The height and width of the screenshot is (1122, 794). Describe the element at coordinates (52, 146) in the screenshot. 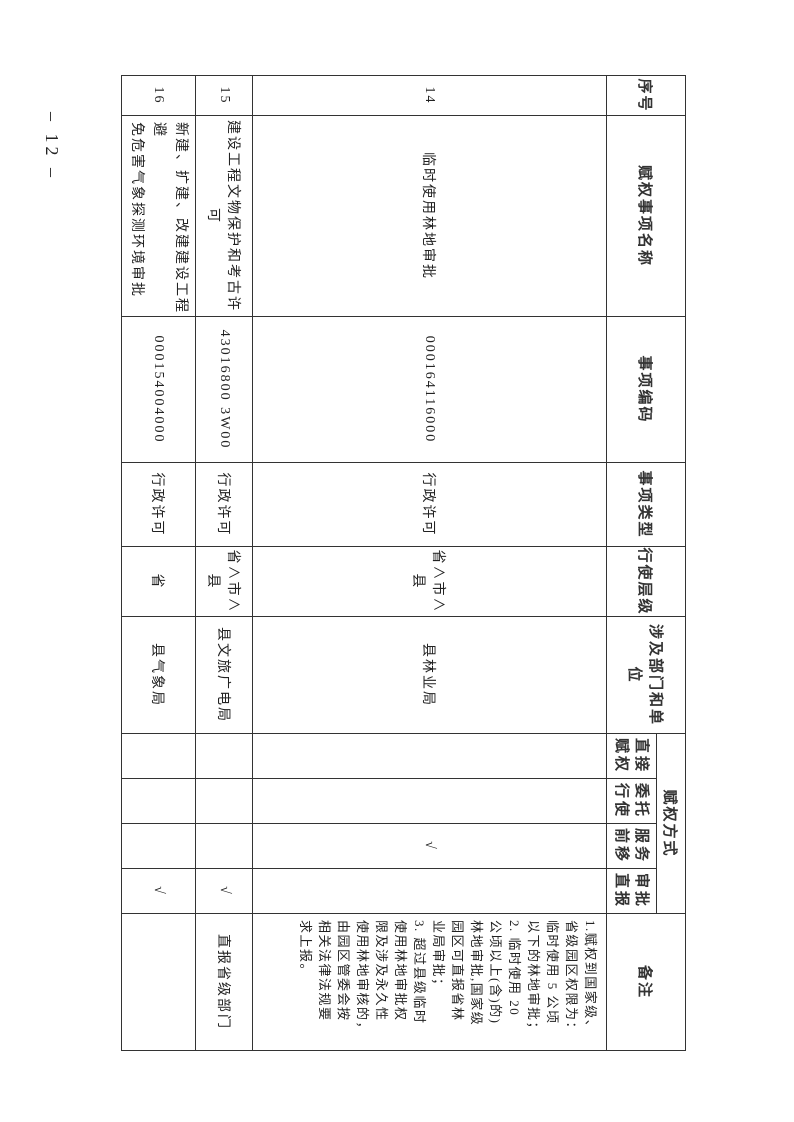

I see `page-number: – 12 –` at that location.